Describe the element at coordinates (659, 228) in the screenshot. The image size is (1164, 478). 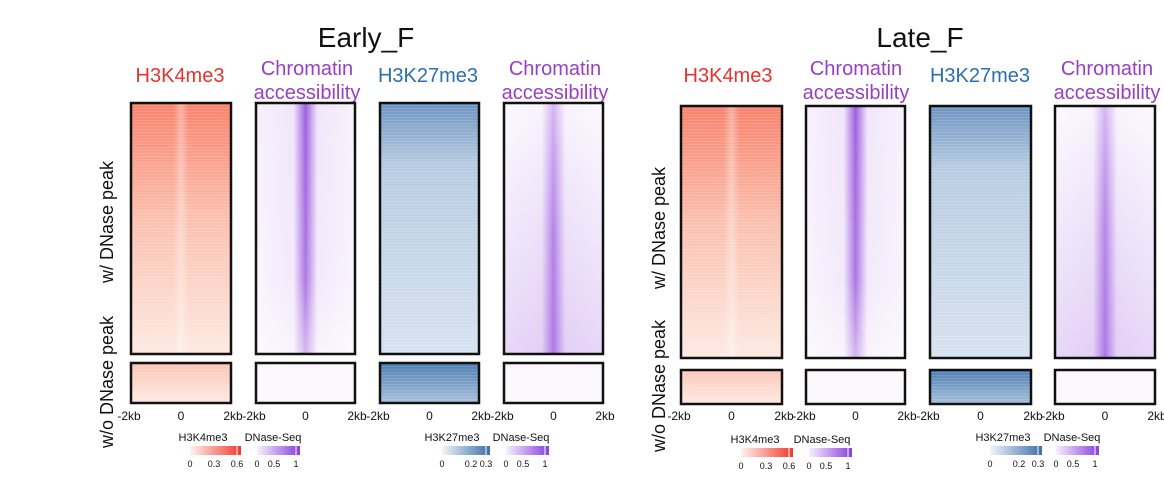
I see `row-label-with-peak: w/ DNase peak` at that location.